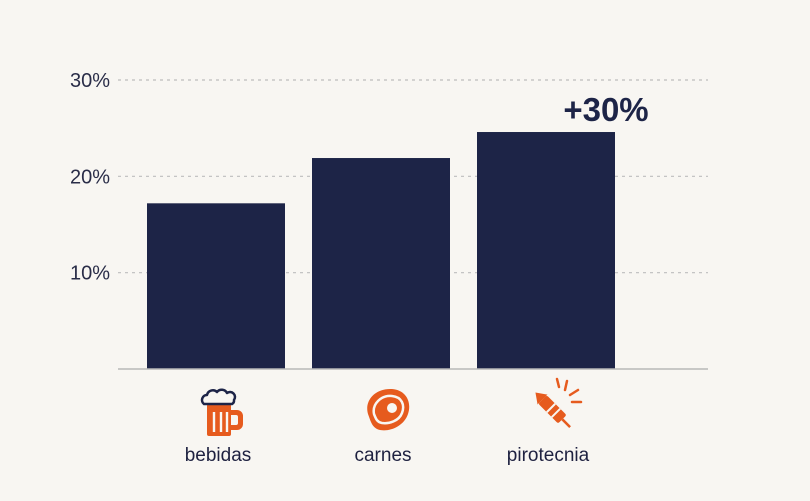 The image size is (810, 501). I want to click on bar-bebidas, so click(216, 286).